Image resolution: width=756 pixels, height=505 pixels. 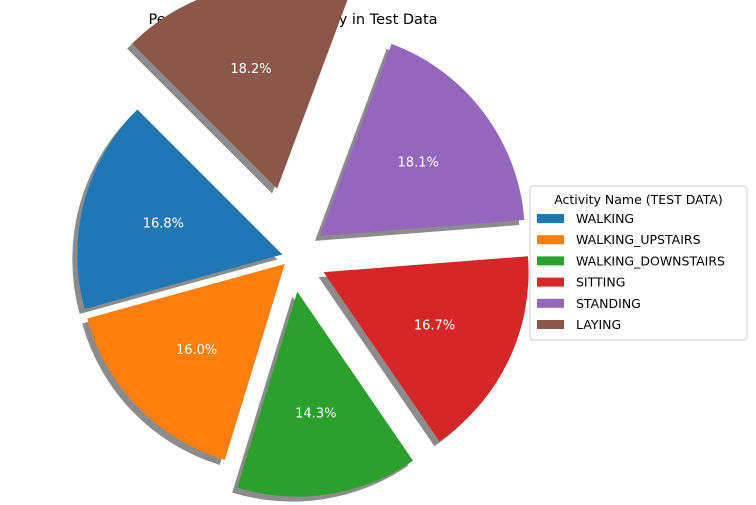 I want to click on slice-standing, so click(x=422, y=139).